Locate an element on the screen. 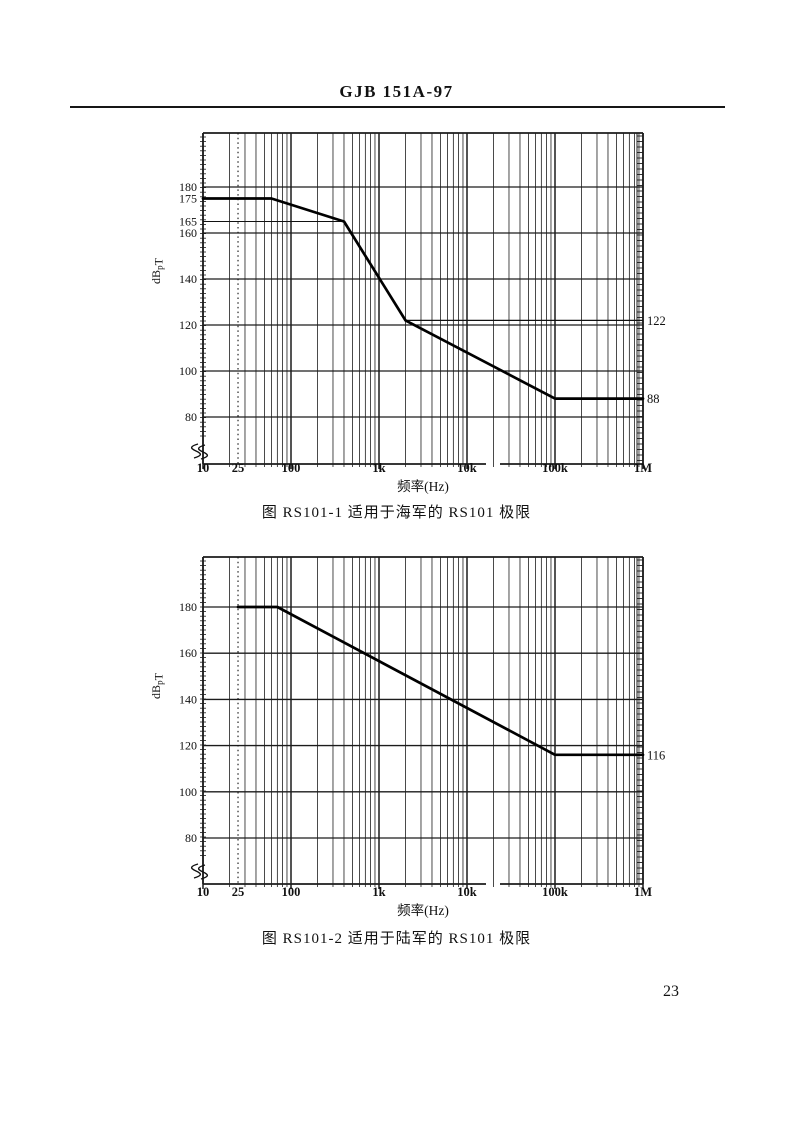  figure-caption-rs101-2: 图 RS101-2 适用于陆军的 RS101 极限 is located at coordinates (396, 939).